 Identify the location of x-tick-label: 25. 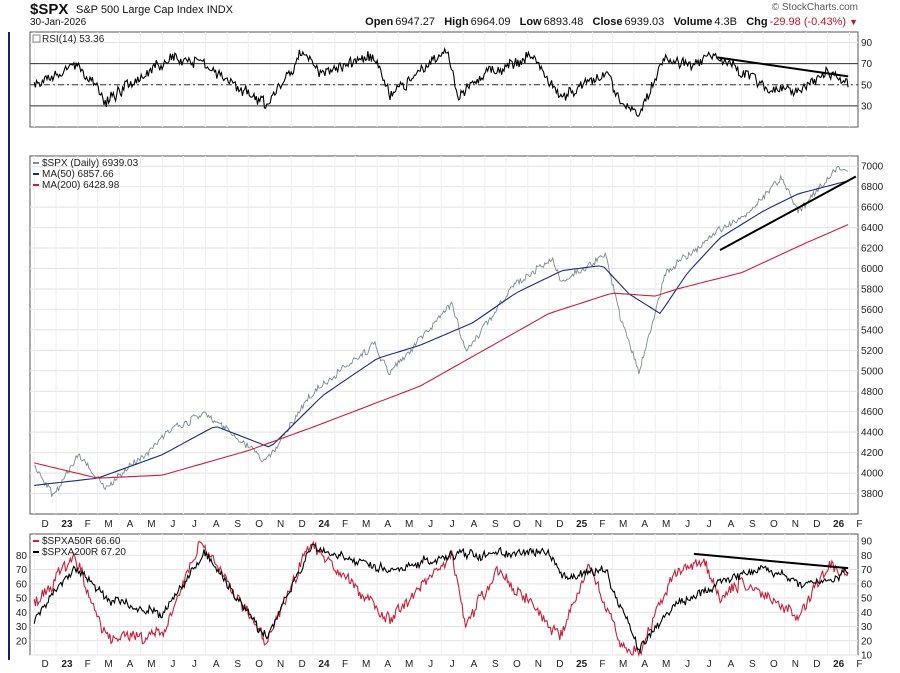
(582, 664).